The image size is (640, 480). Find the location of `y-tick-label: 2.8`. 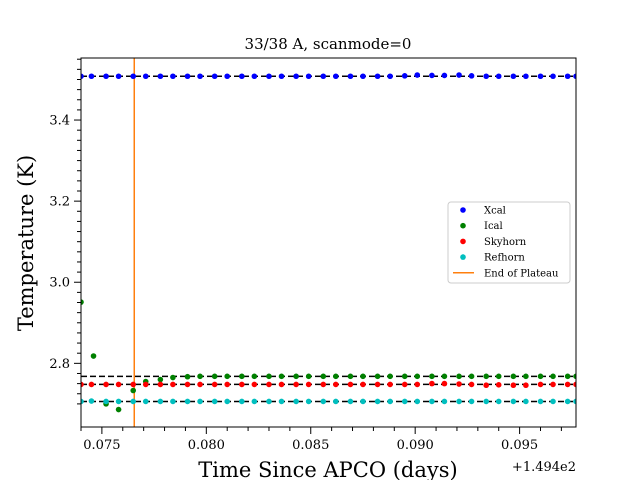

y-tick-label: 2.8 is located at coordinates (59, 364).